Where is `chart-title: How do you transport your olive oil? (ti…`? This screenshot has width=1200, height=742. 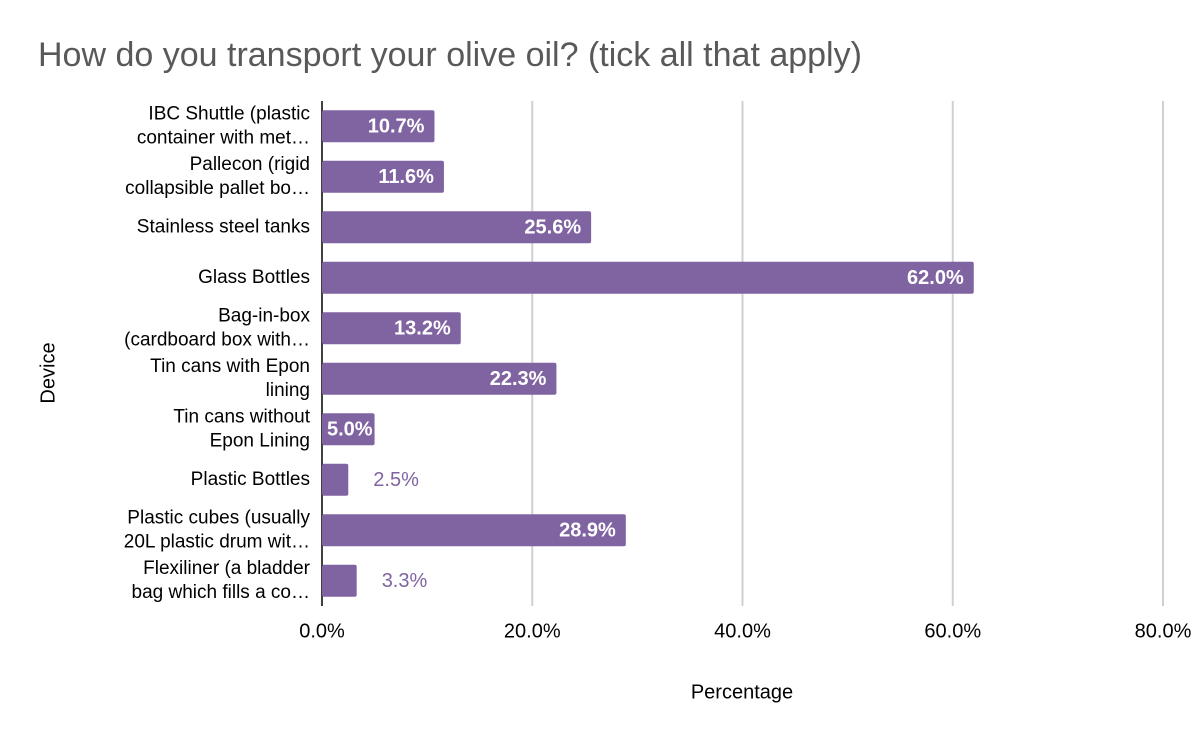 chart-title: How do you transport your olive oil? (ti… is located at coordinates (450, 55).